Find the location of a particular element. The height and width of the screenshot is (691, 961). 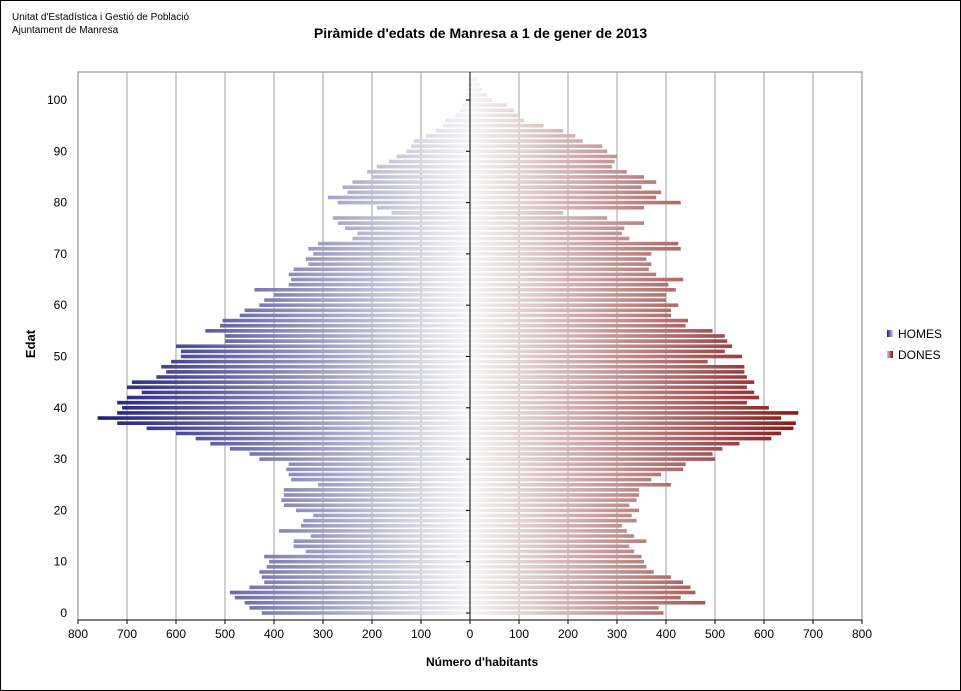

y-tick-label: 0 is located at coordinates (63, 613).